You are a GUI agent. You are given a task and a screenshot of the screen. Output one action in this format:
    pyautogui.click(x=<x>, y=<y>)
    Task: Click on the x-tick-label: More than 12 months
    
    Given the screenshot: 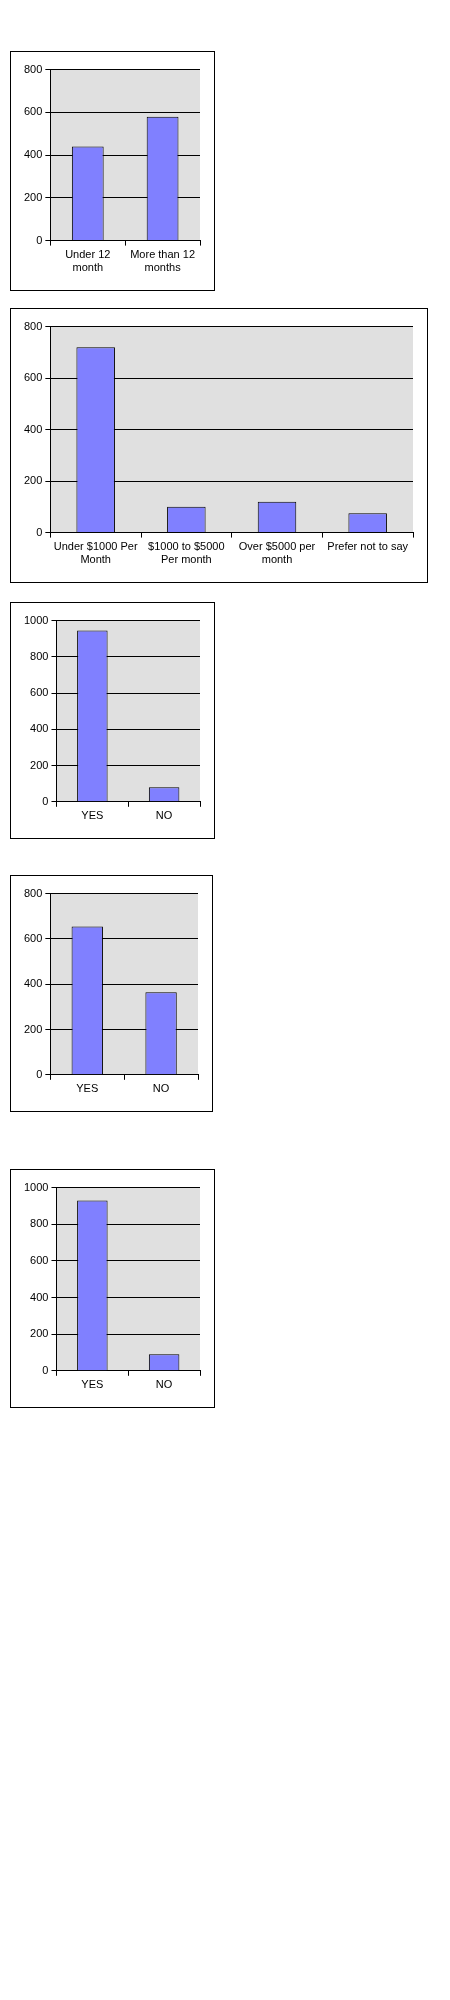 What is the action you would take?
    pyautogui.click(x=162, y=261)
    